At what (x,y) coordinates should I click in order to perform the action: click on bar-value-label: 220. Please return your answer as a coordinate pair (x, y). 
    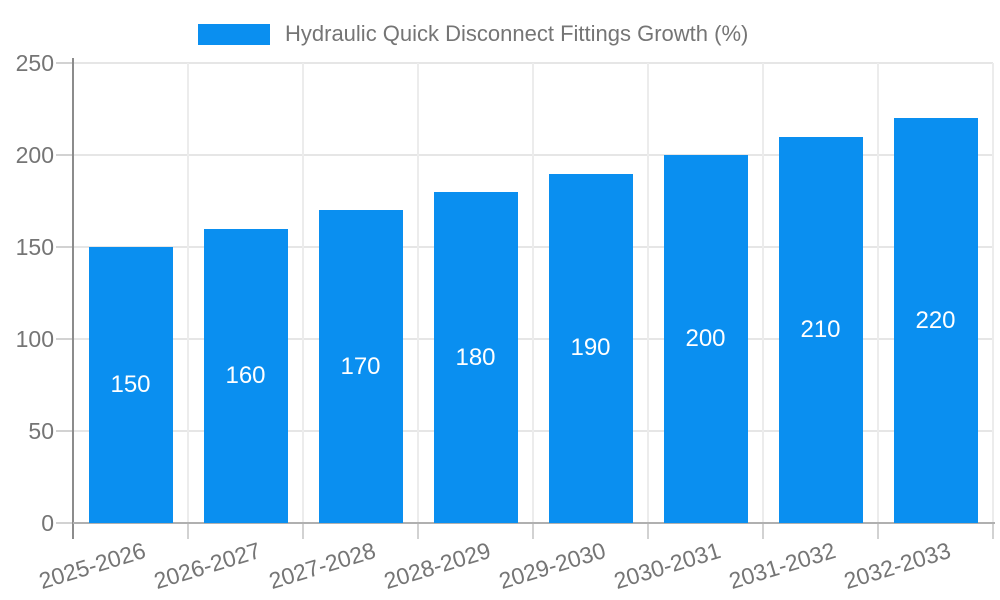
    Looking at the image, I should click on (935, 320).